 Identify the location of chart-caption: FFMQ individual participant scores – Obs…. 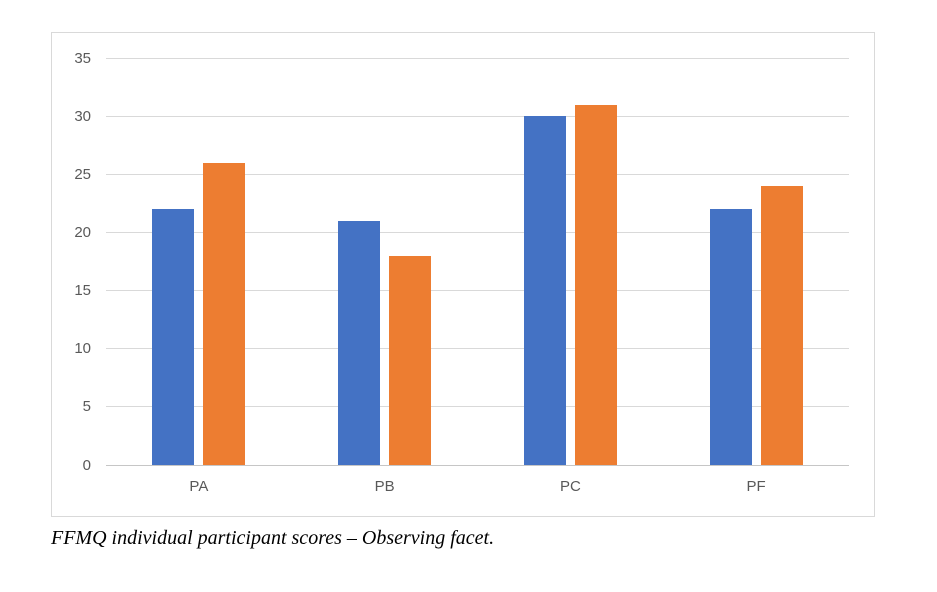
(273, 538).